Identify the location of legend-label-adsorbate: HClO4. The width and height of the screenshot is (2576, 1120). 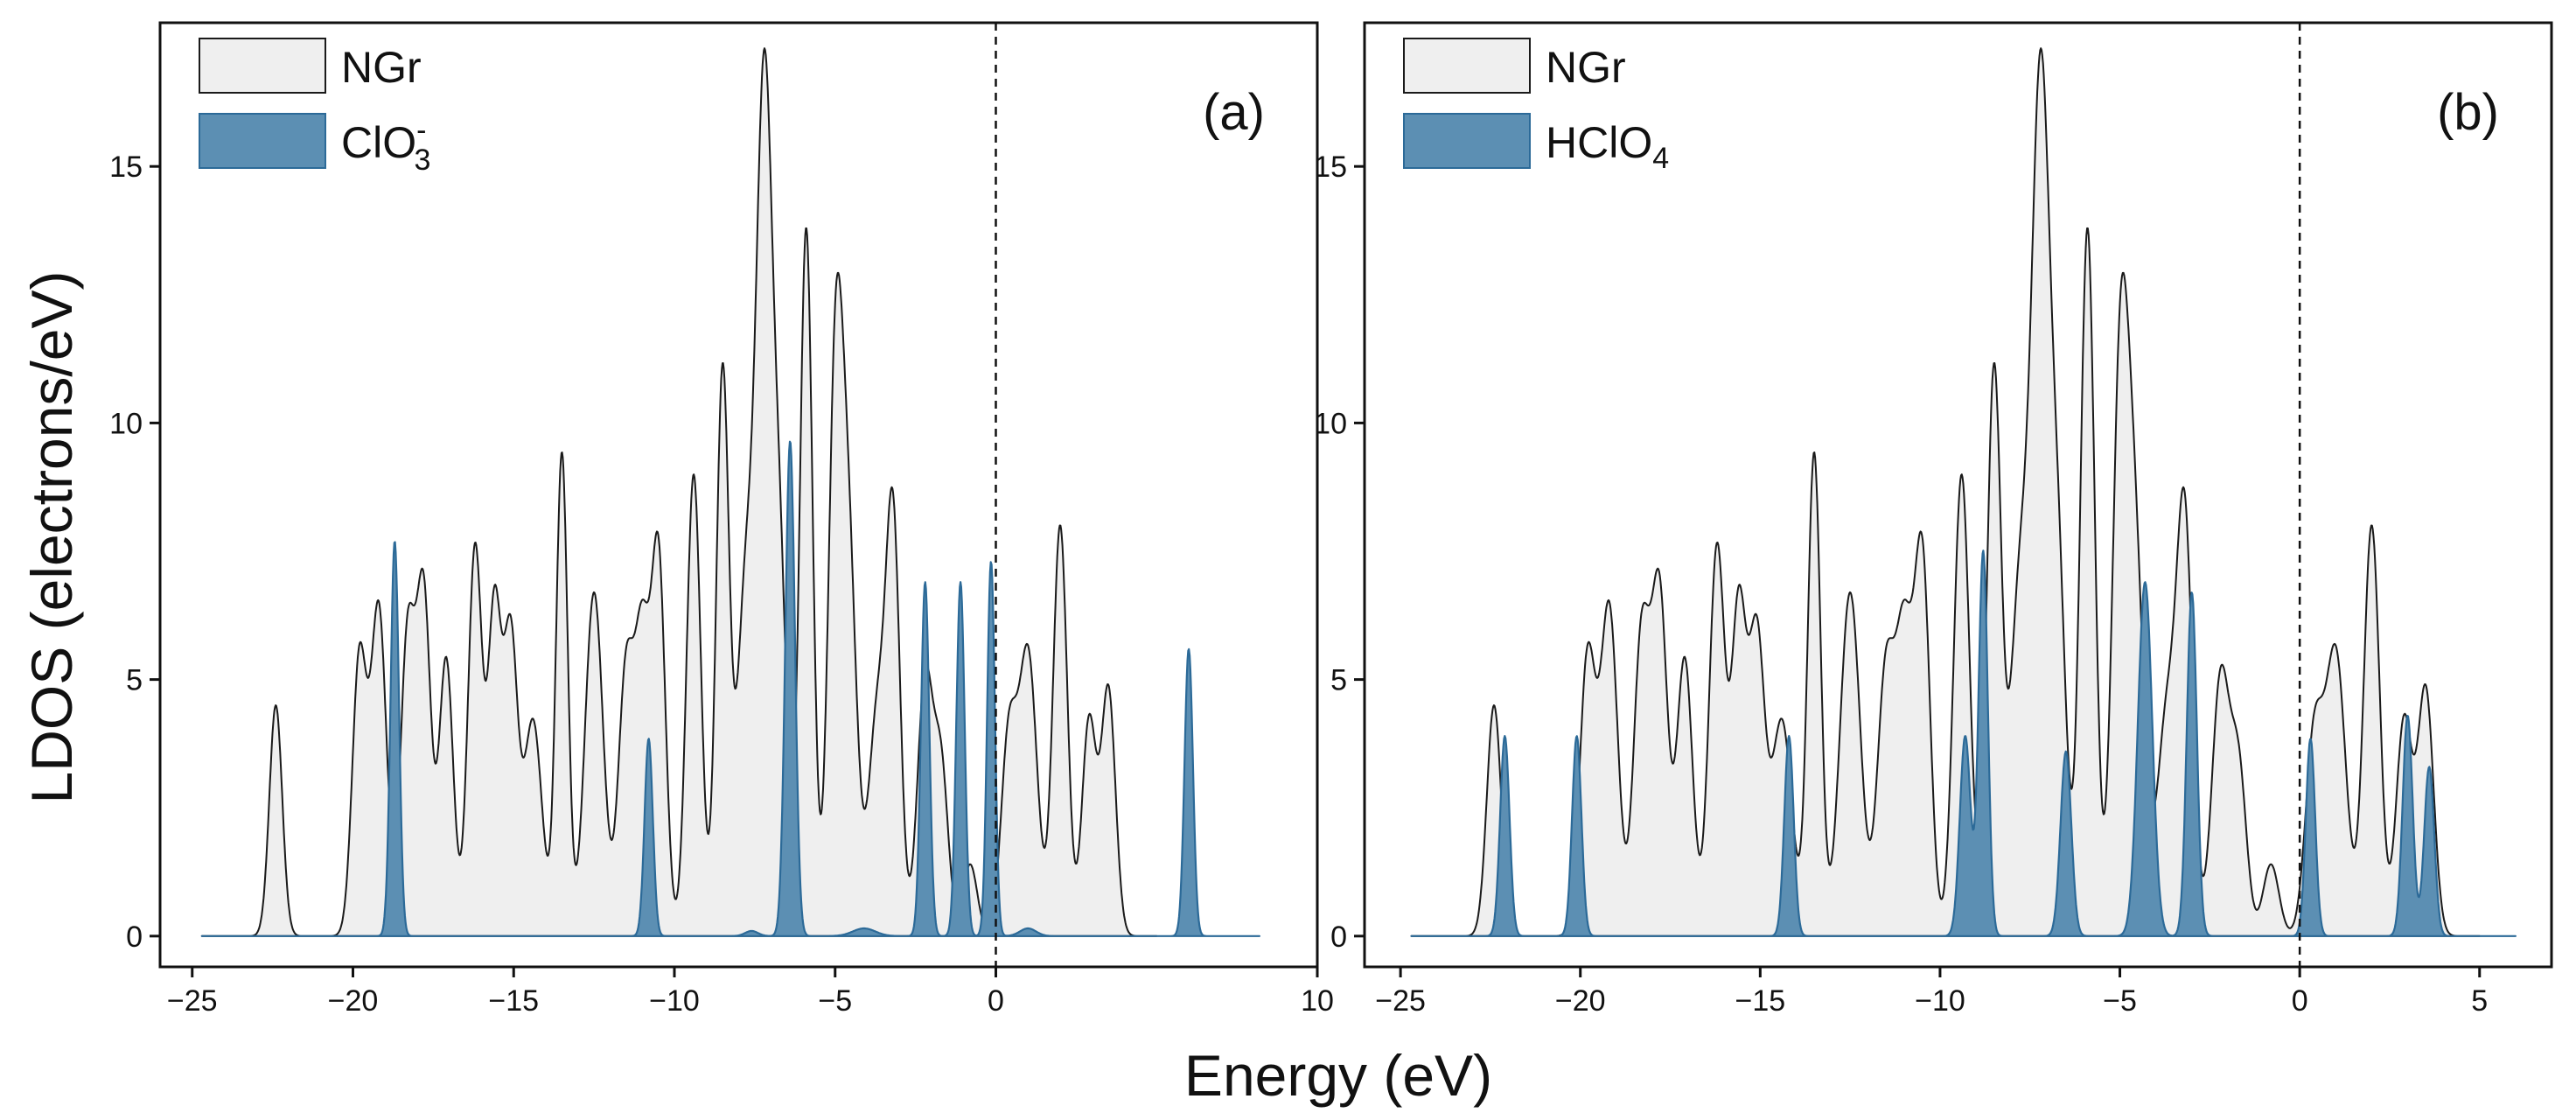
(1607, 146).